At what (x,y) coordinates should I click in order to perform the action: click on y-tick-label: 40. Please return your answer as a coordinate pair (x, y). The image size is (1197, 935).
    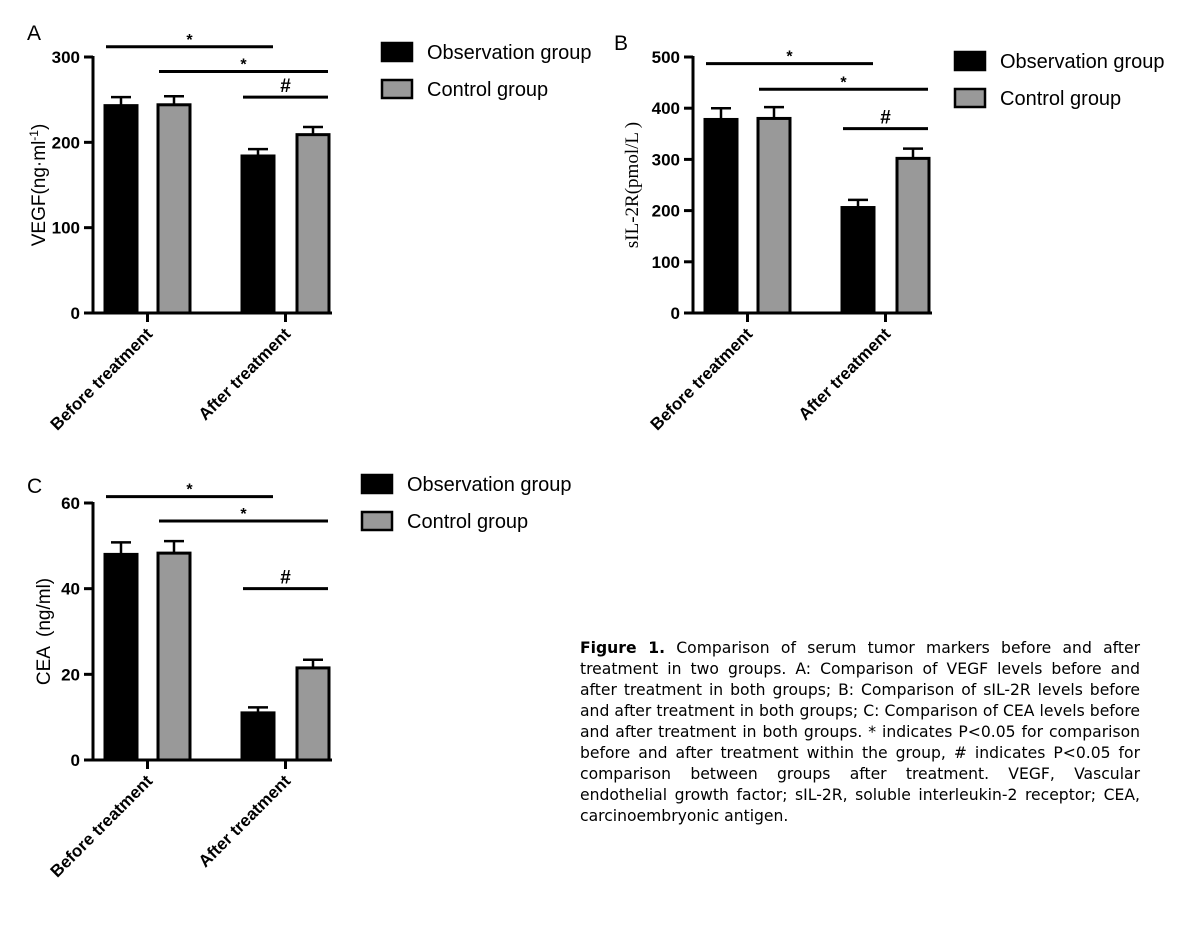
    Looking at the image, I should click on (70, 589).